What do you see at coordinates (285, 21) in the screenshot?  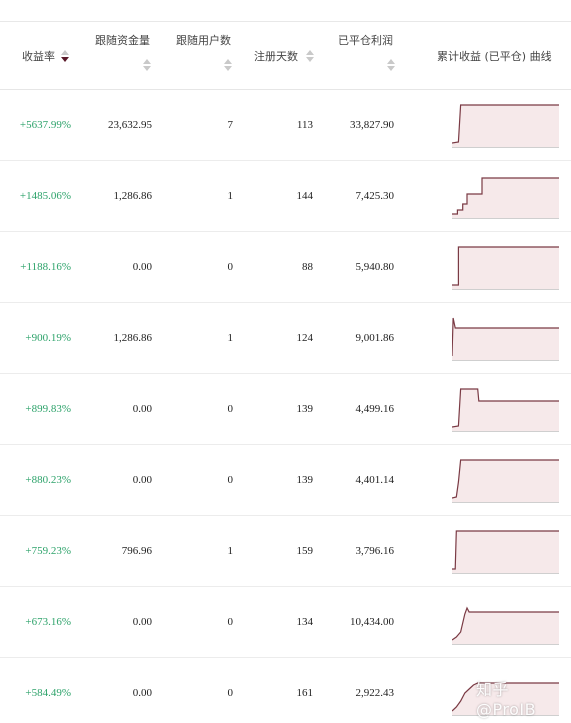 I see `top-divider` at bounding box center [285, 21].